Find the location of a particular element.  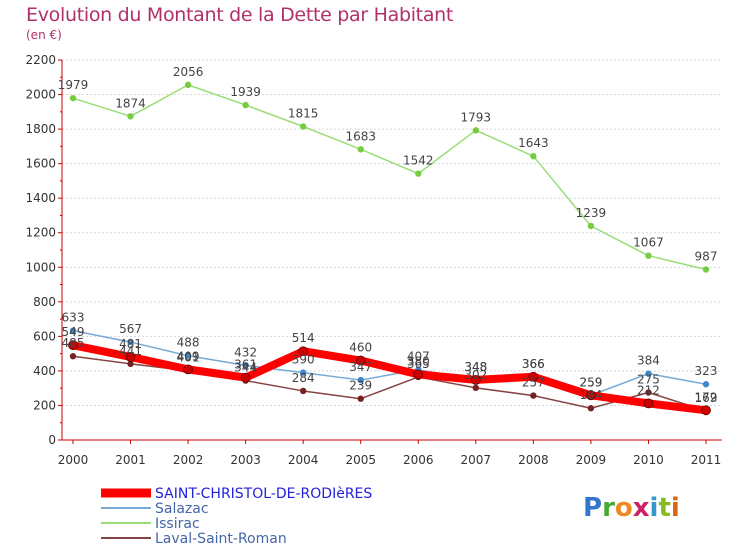

y-tick-label: 2200 is located at coordinates (40, 60).